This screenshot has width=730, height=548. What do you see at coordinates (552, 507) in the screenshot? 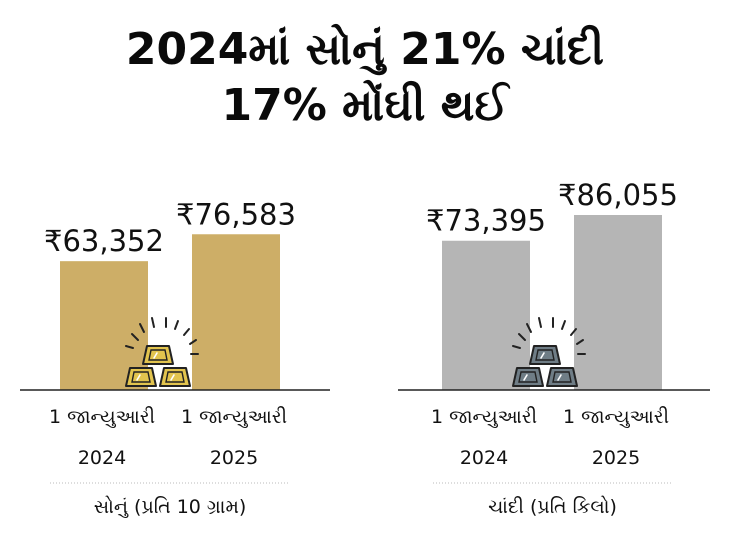
I see `silver-group-label: ચાંદી (પ્રતિ કિલો)` at bounding box center [552, 507].